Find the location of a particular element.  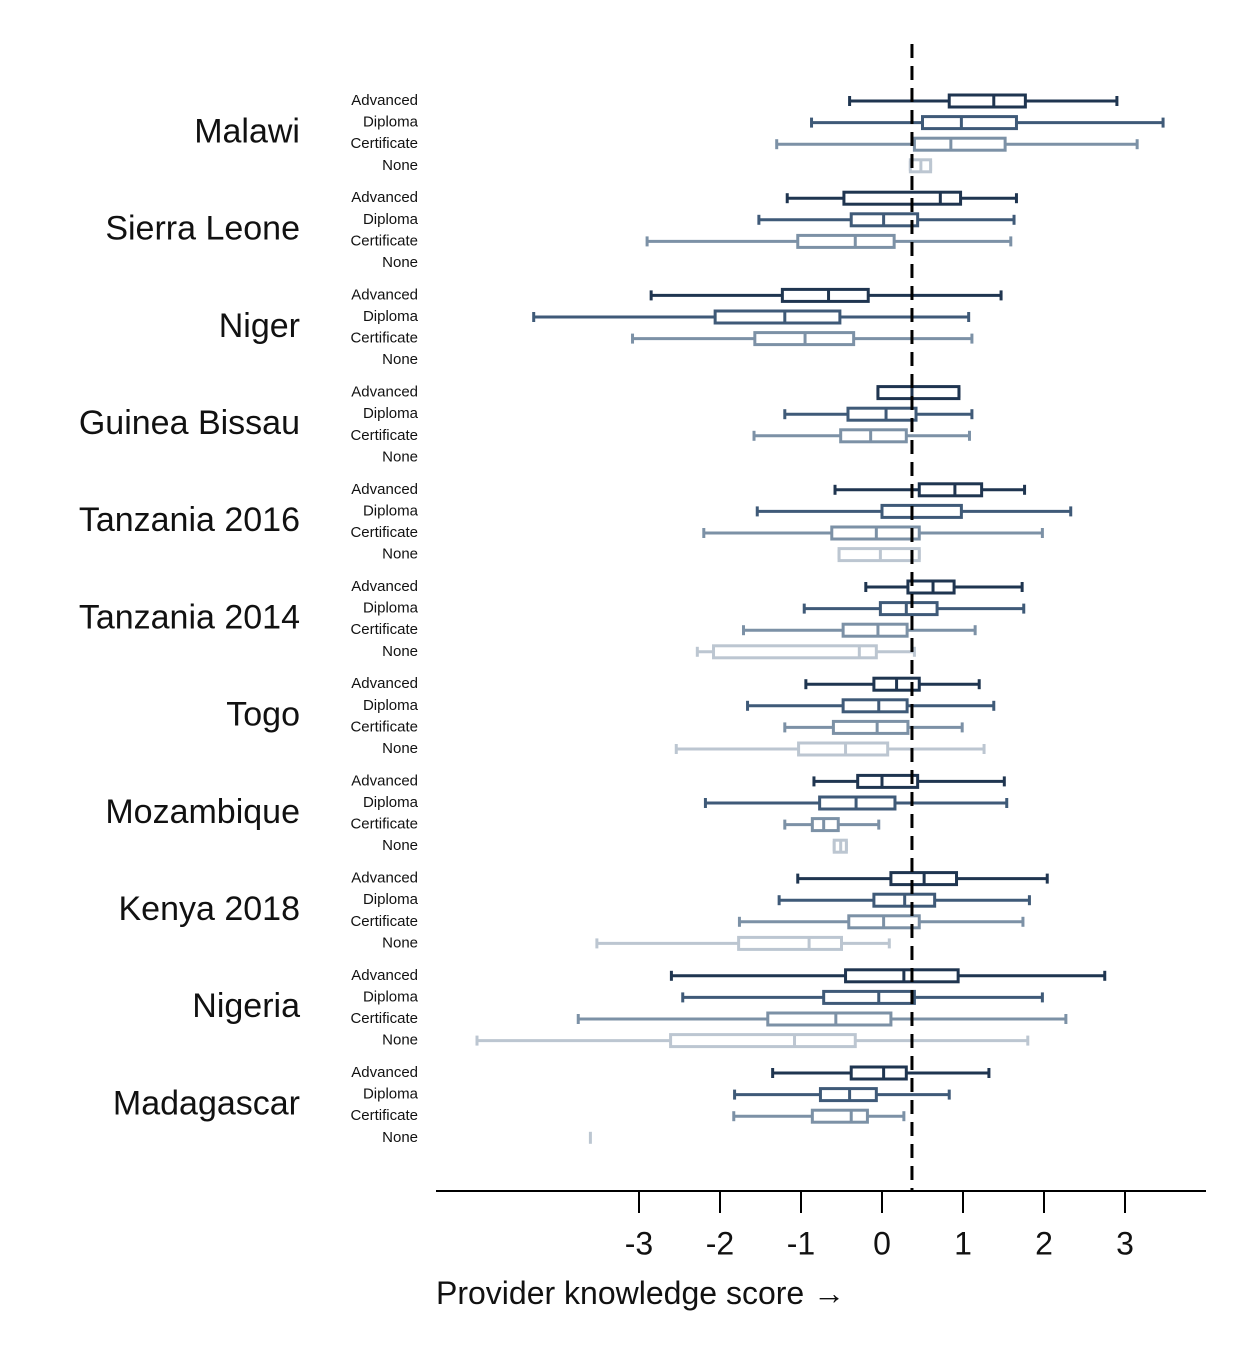

x-axis-title: Provider knowledge score → is located at coordinates (640, 1293).